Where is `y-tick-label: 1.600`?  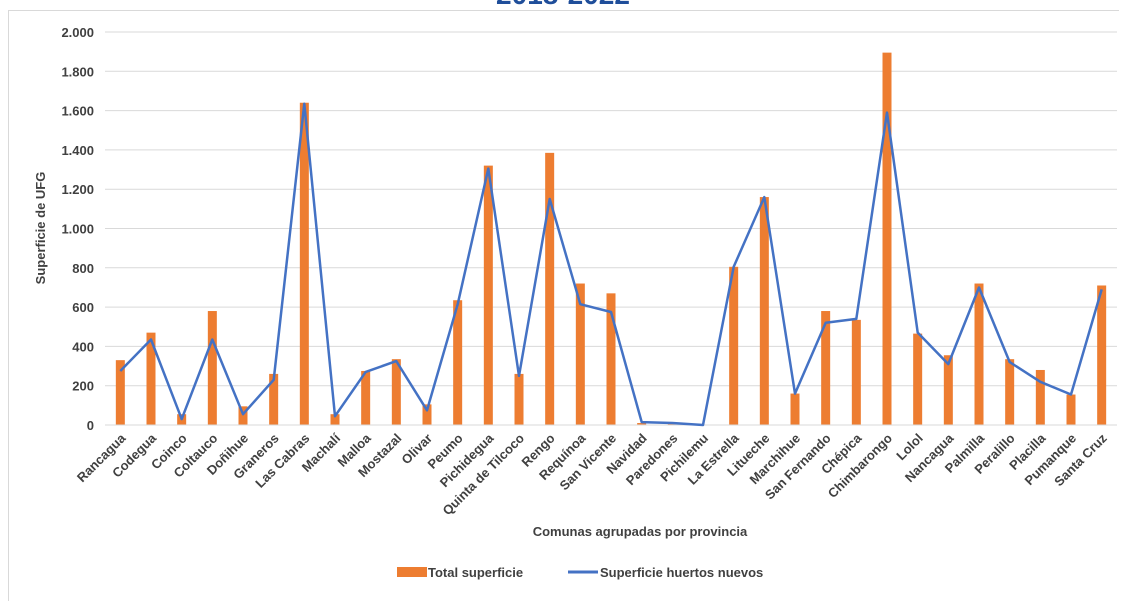
y-tick-label: 1.600 is located at coordinates (77, 111).